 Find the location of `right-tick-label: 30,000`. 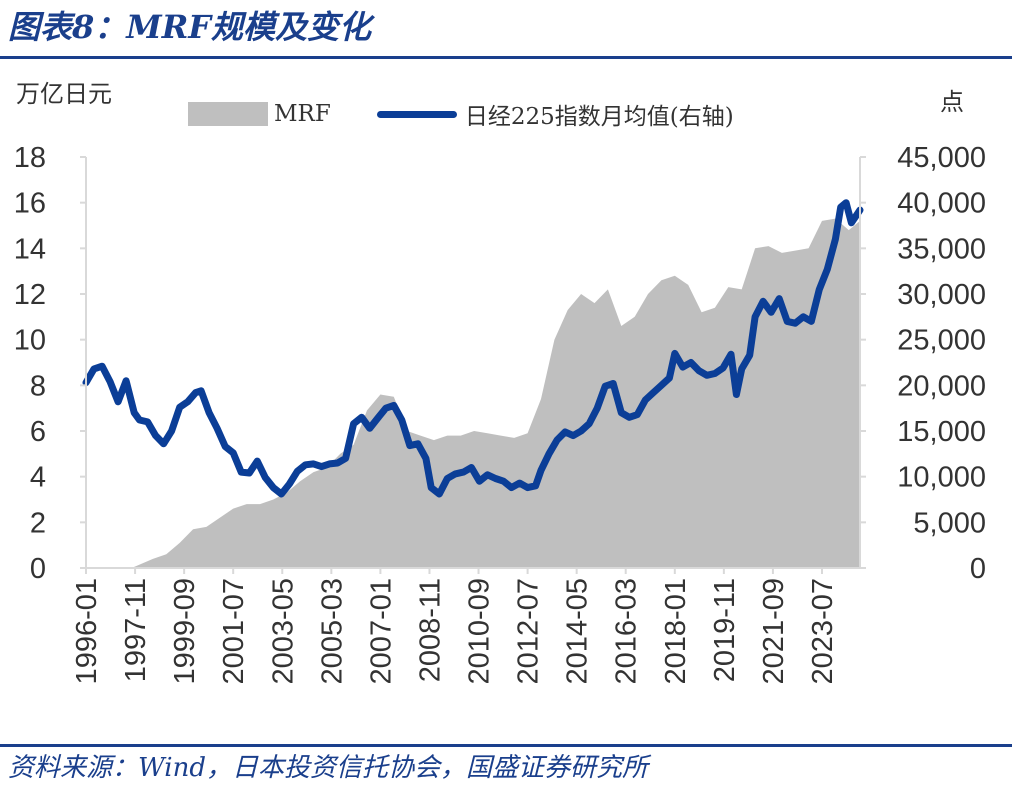

right-tick-label: 30,000 is located at coordinates (941, 295).